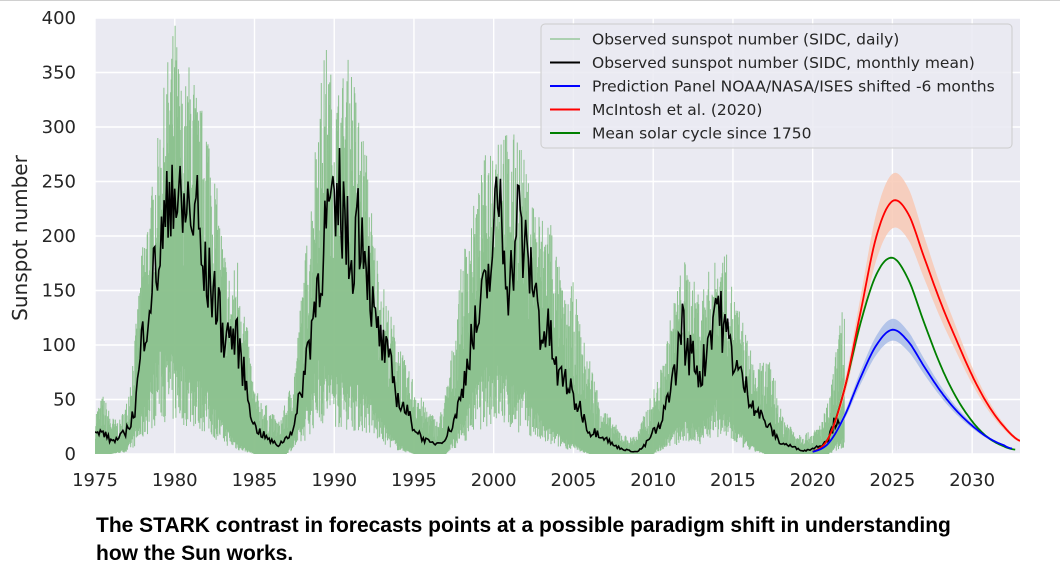 The width and height of the screenshot is (1060, 573). What do you see at coordinates (95, 480) in the screenshot?
I see `x-tick-label: 1975` at bounding box center [95, 480].